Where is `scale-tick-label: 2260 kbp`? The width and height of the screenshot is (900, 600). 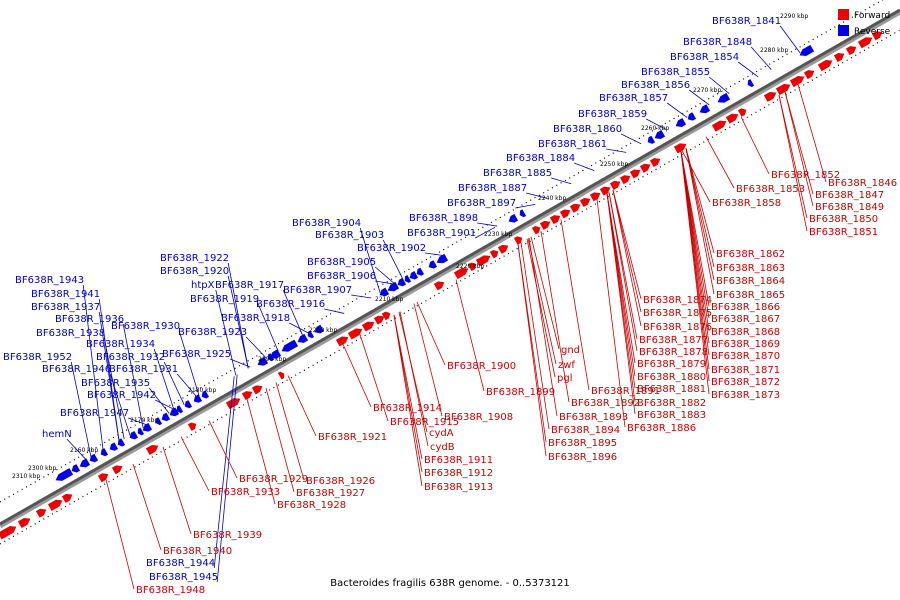
scale-tick-label: 2260 kbp is located at coordinates (655, 128).